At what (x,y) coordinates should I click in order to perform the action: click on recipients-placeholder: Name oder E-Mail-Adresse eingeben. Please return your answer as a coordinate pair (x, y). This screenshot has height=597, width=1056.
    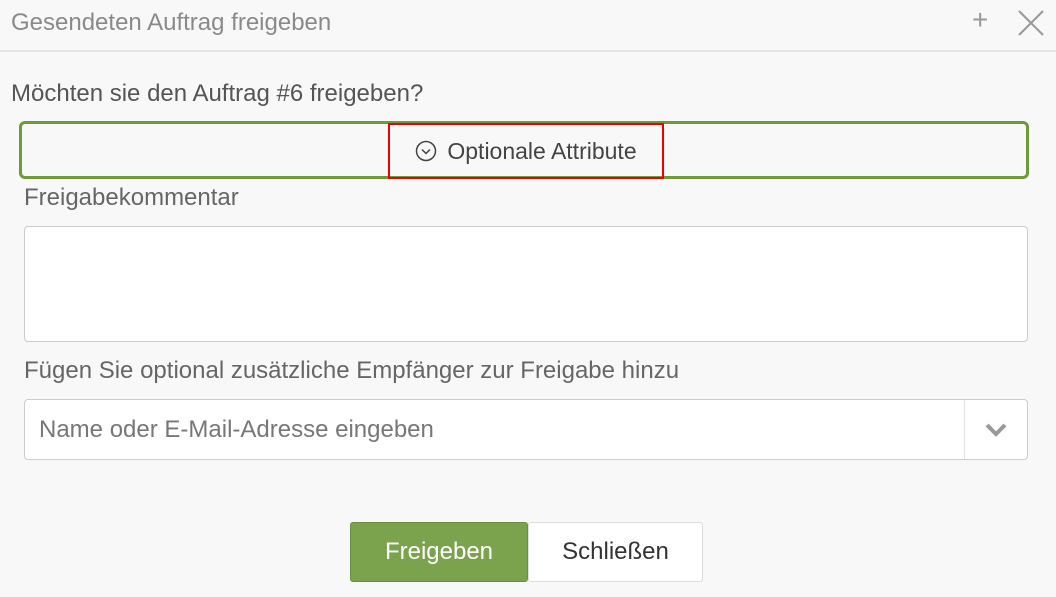
    Looking at the image, I should click on (236, 429).